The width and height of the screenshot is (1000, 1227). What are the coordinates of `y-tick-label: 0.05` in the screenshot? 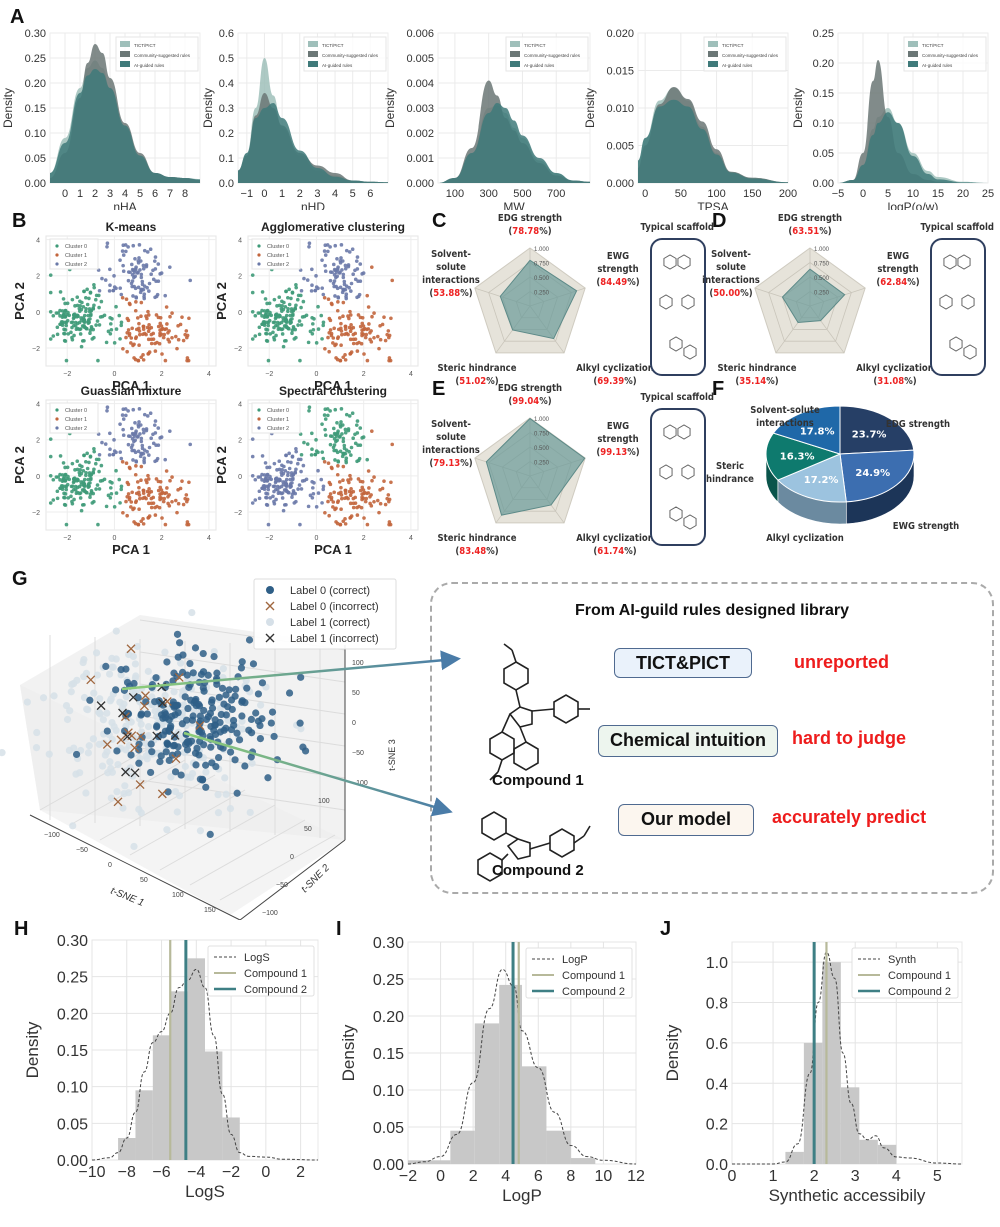 It's located at (72, 1124).